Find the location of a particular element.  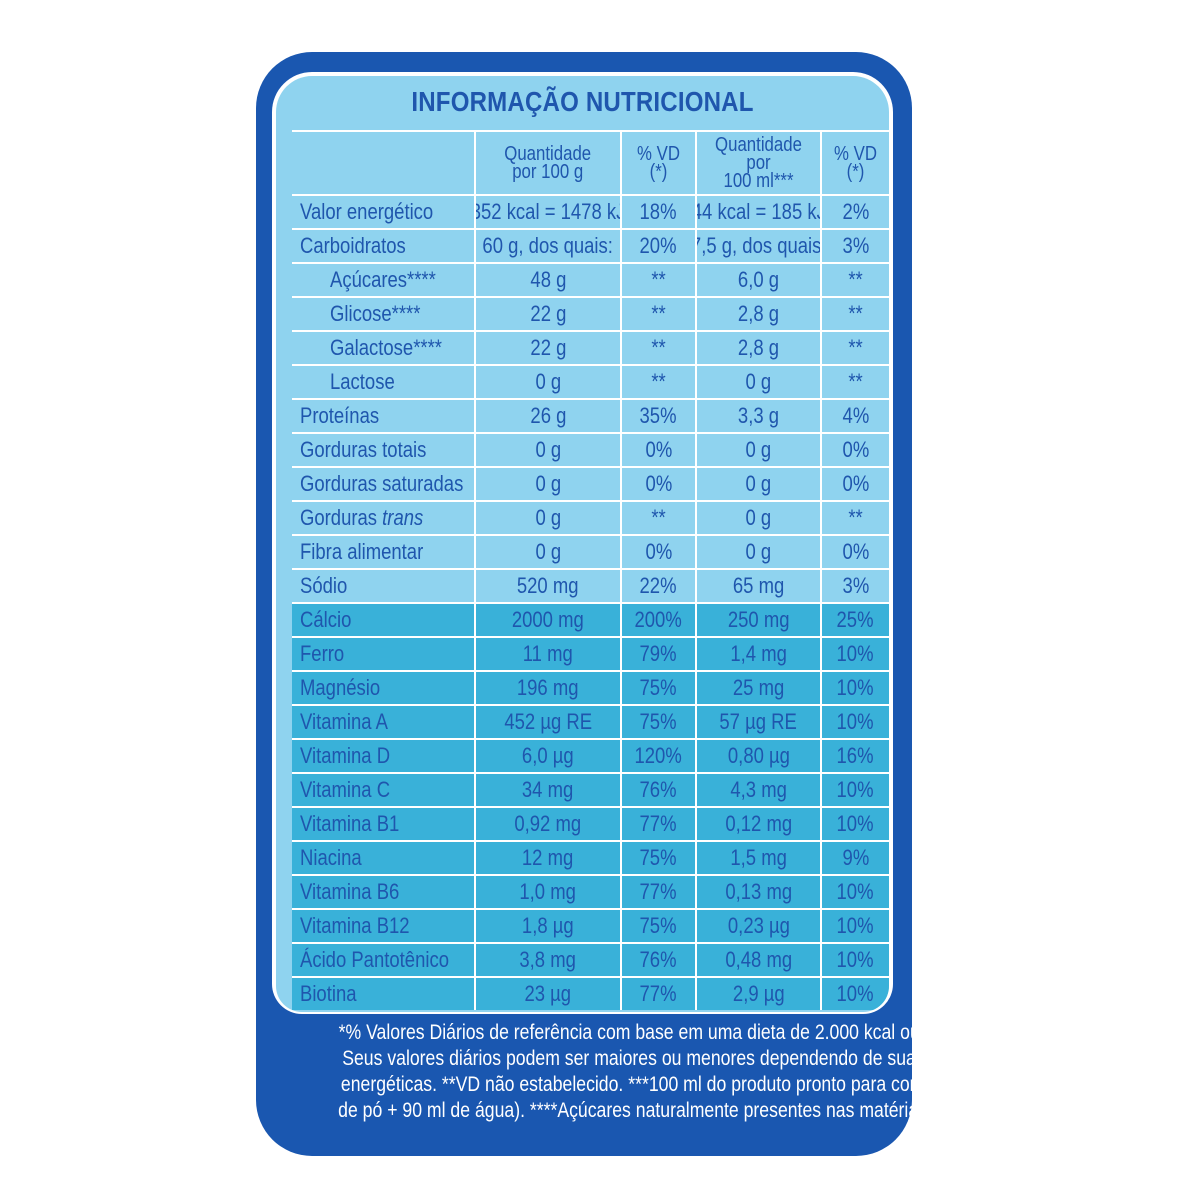

amount-per-100g: 22 g is located at coordinates (547, 348).